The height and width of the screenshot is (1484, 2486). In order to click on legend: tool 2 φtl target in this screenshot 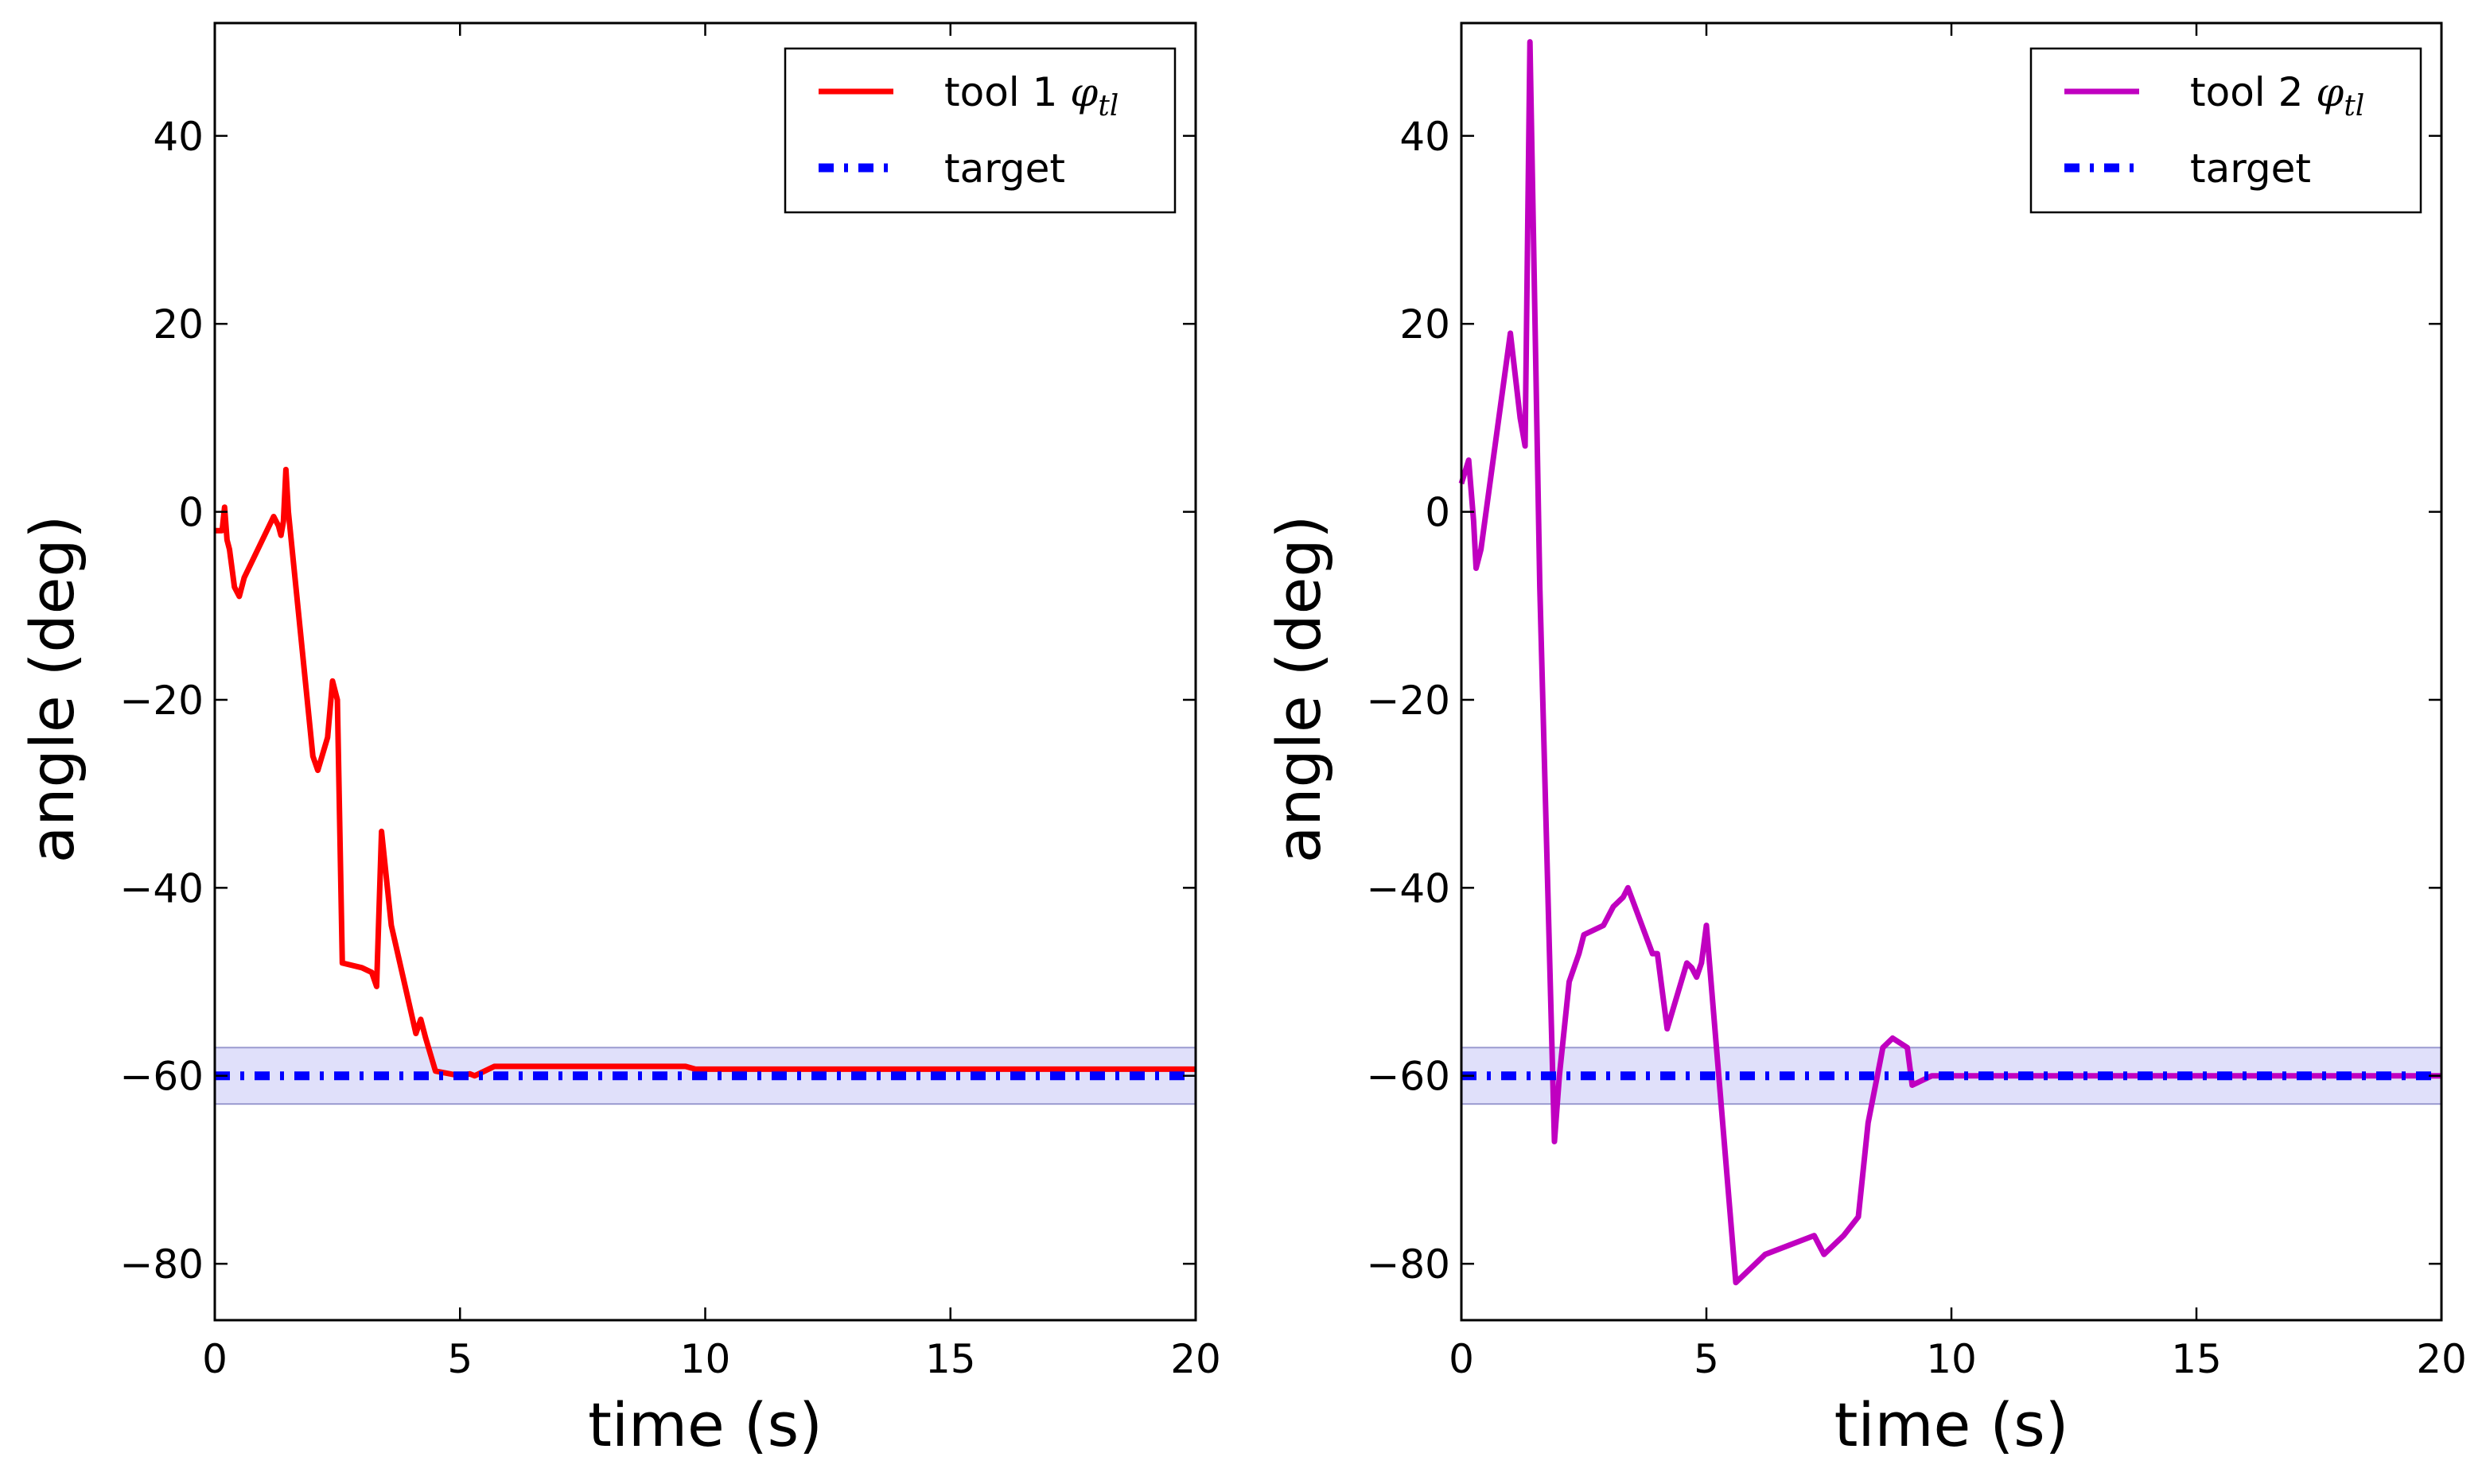, I will do `click(2225, 130)`.